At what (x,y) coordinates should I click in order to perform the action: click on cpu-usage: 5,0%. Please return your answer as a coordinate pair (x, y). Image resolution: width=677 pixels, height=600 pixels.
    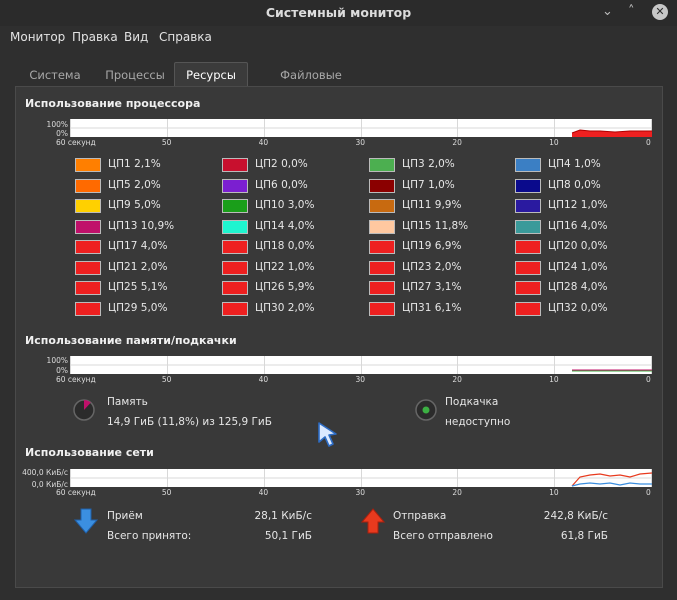
    Looking at the image, I should click on (154, 307).